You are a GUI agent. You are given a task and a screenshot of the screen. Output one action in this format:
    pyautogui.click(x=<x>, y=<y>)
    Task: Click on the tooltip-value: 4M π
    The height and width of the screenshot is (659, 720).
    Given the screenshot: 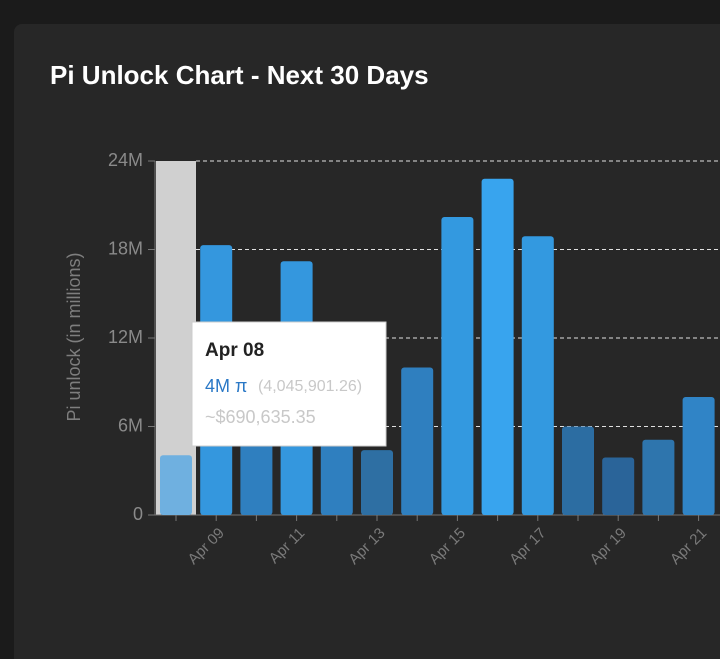 What is the action you would take?
    pyautogui.click(x=226, y=386)
    